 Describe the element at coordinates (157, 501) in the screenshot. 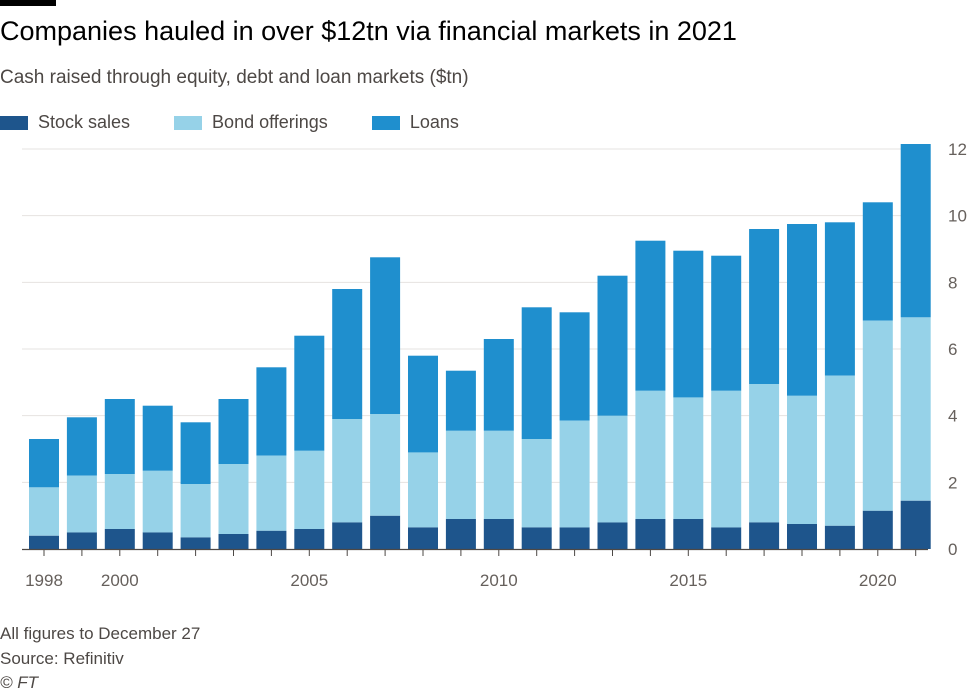

I see `bar-bond-2001` at that location.